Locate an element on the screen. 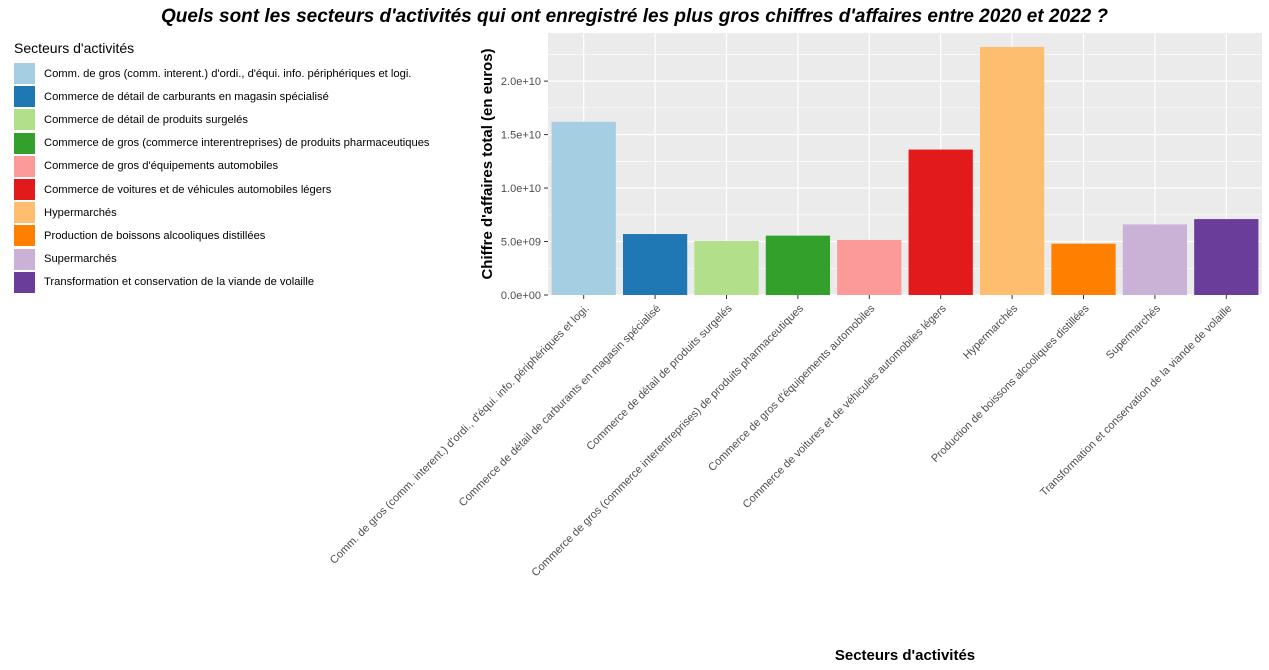  legend-label: Hypermarchés is located at coordinates (80, 212).